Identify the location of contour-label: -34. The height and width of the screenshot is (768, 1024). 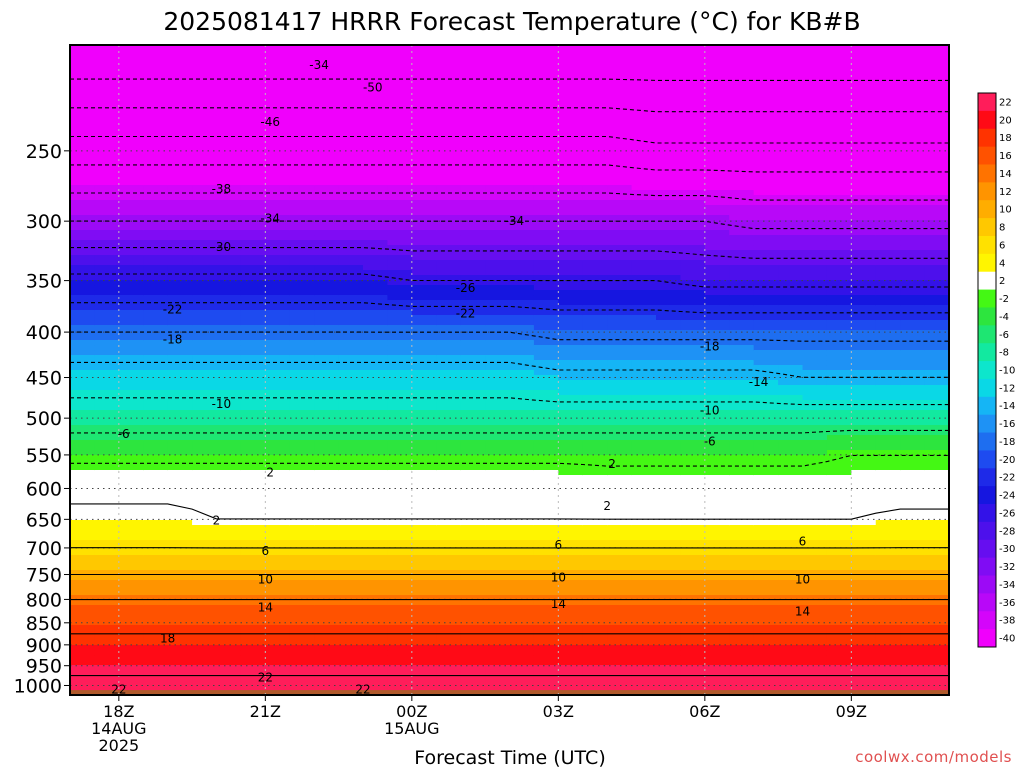
(319, 65).